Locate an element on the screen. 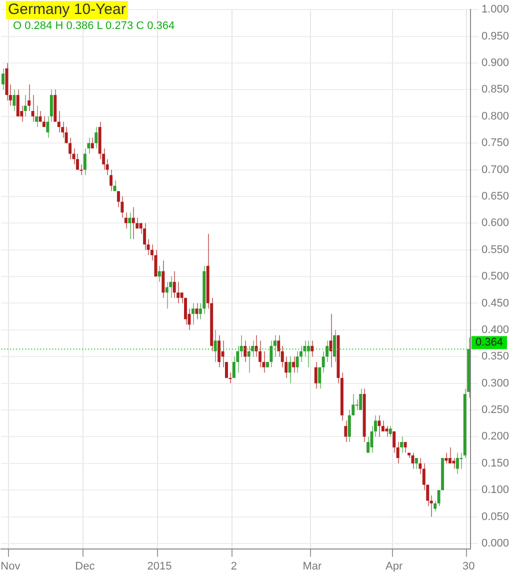  text: O 0.284 H 0.386 L 0.273 C 0.364 is located at coordinates (94, 26).